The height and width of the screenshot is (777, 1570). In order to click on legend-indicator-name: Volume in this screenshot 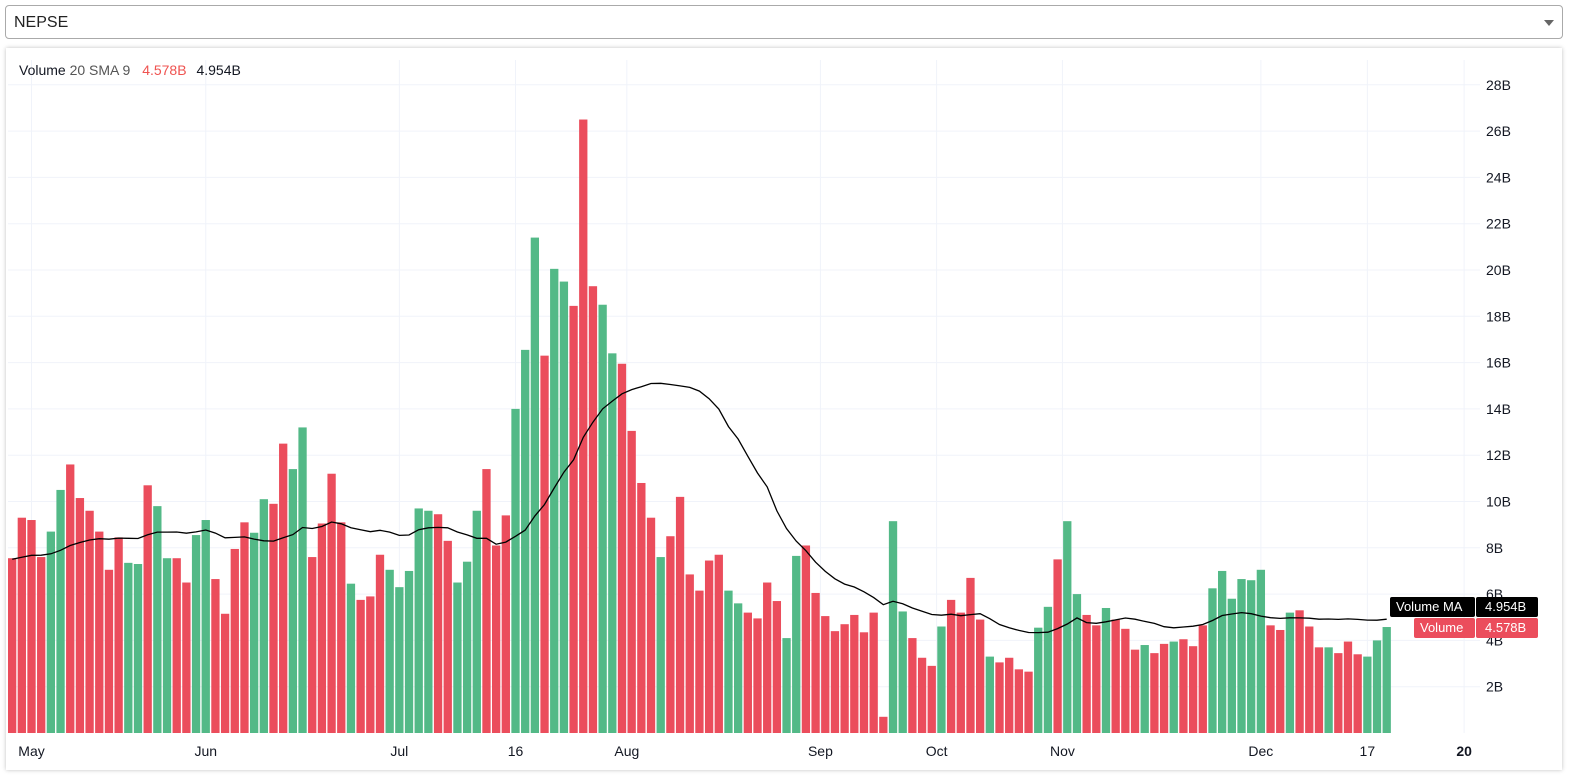, I will do `click(42, 70)`.